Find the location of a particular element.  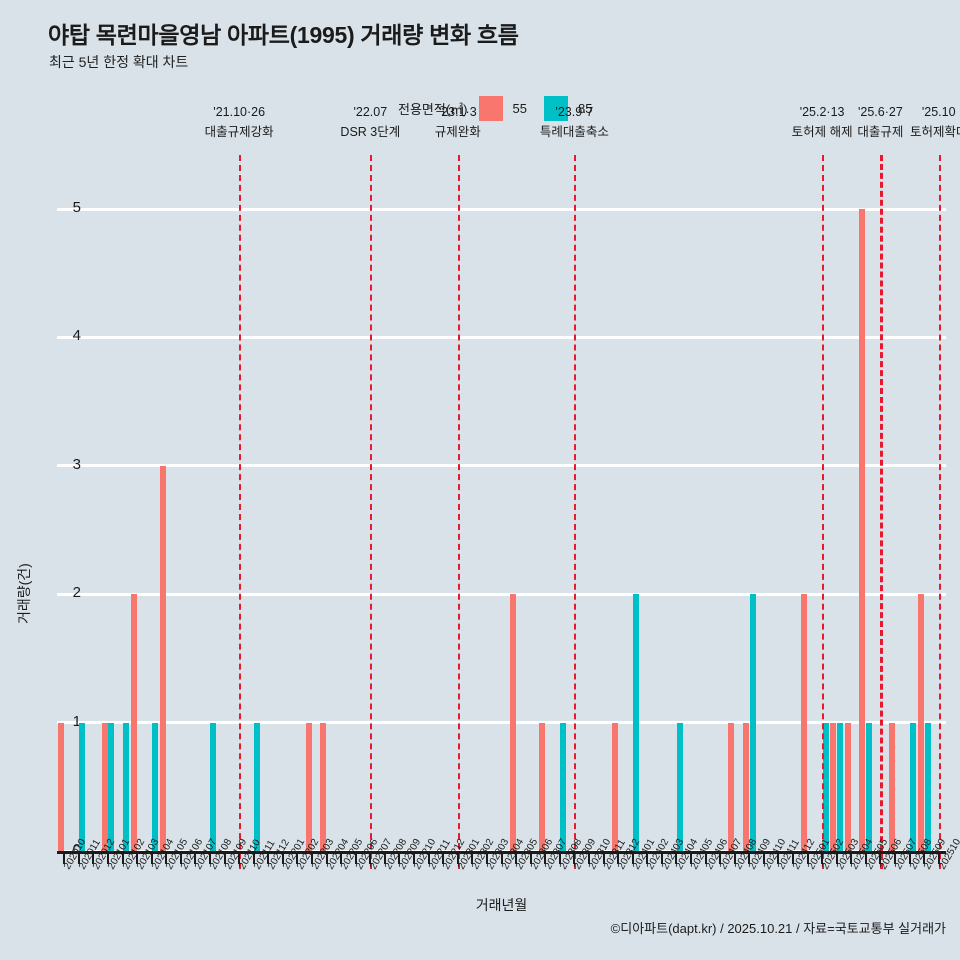

event-annotation: '25.10 토허제확대 is located at coordinates (935, 122).